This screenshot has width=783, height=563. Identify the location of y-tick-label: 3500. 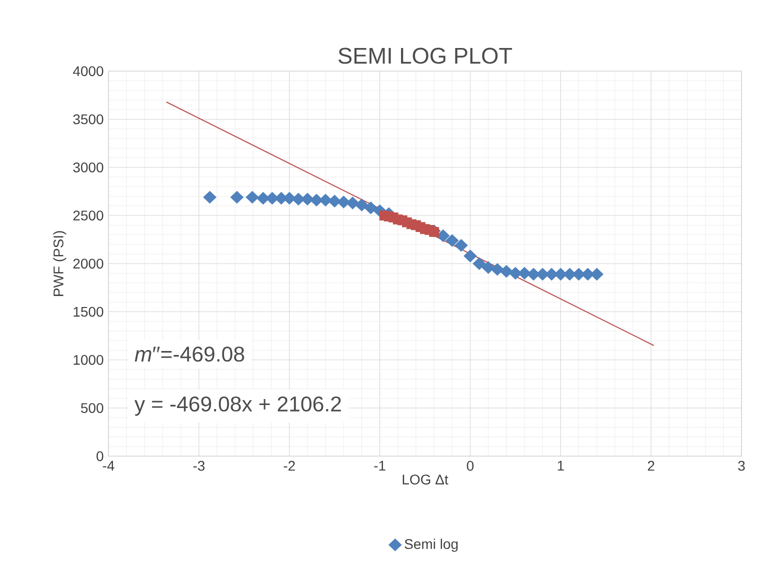
(88, 119).